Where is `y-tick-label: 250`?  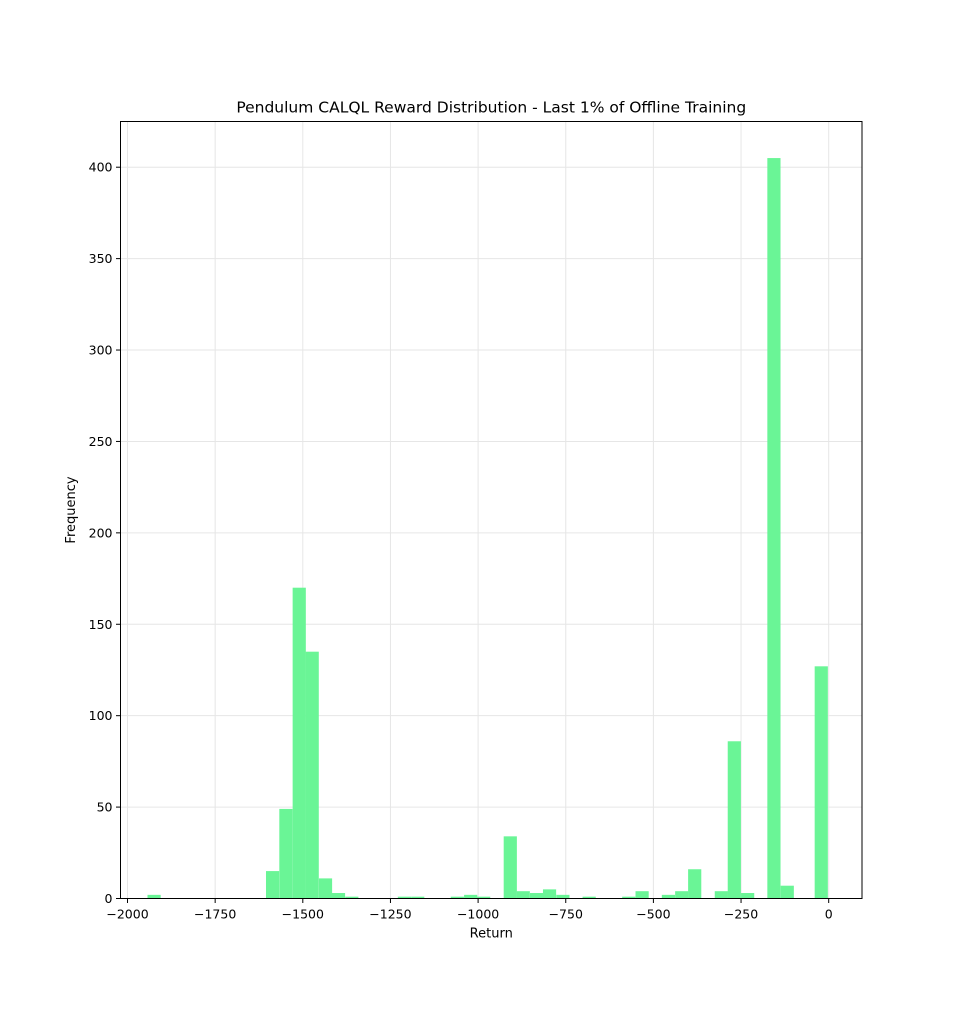
y-tick-label: 250 is located at coordinates (101, 441).